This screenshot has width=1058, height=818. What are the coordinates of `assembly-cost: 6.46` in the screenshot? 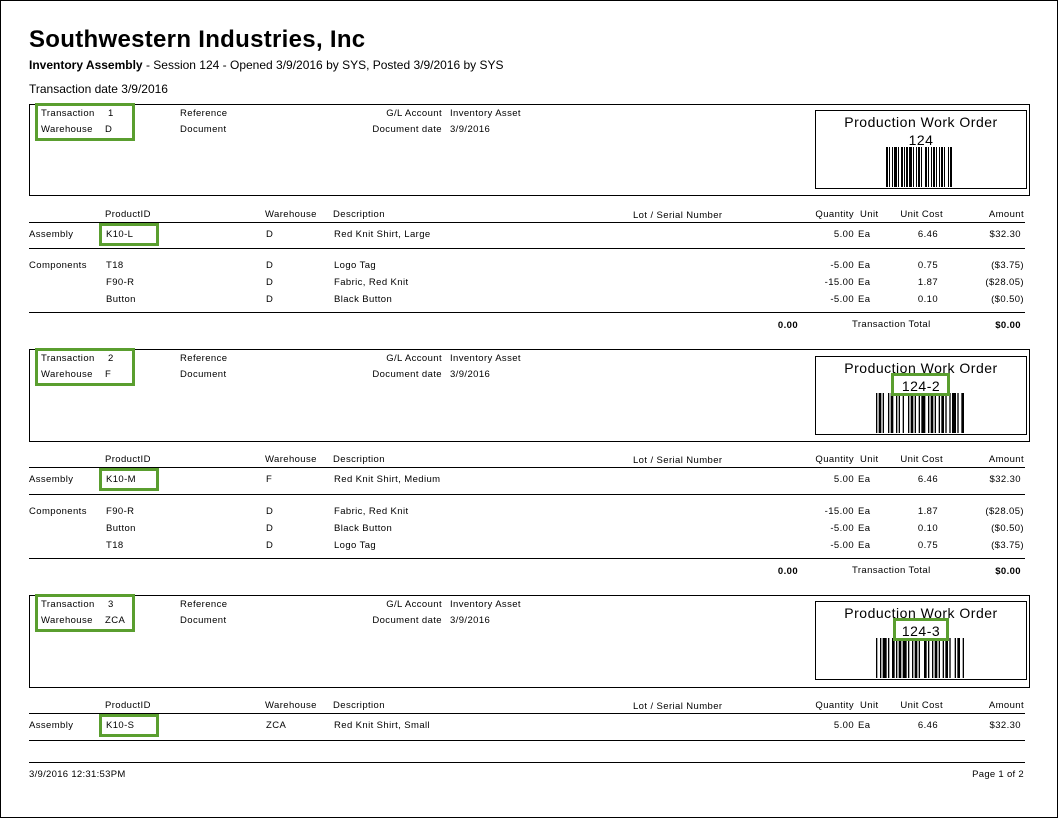 It's located at (927, 234).